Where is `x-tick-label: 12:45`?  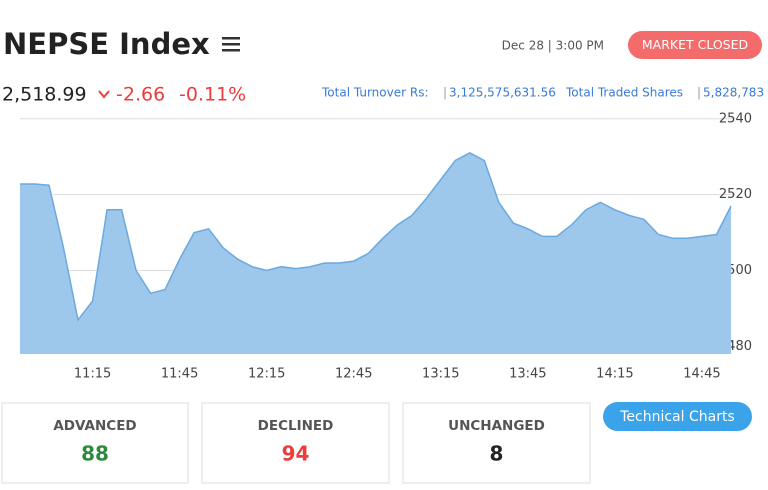 x-tick-label: 12:45 is located at coordinates (353, 374).